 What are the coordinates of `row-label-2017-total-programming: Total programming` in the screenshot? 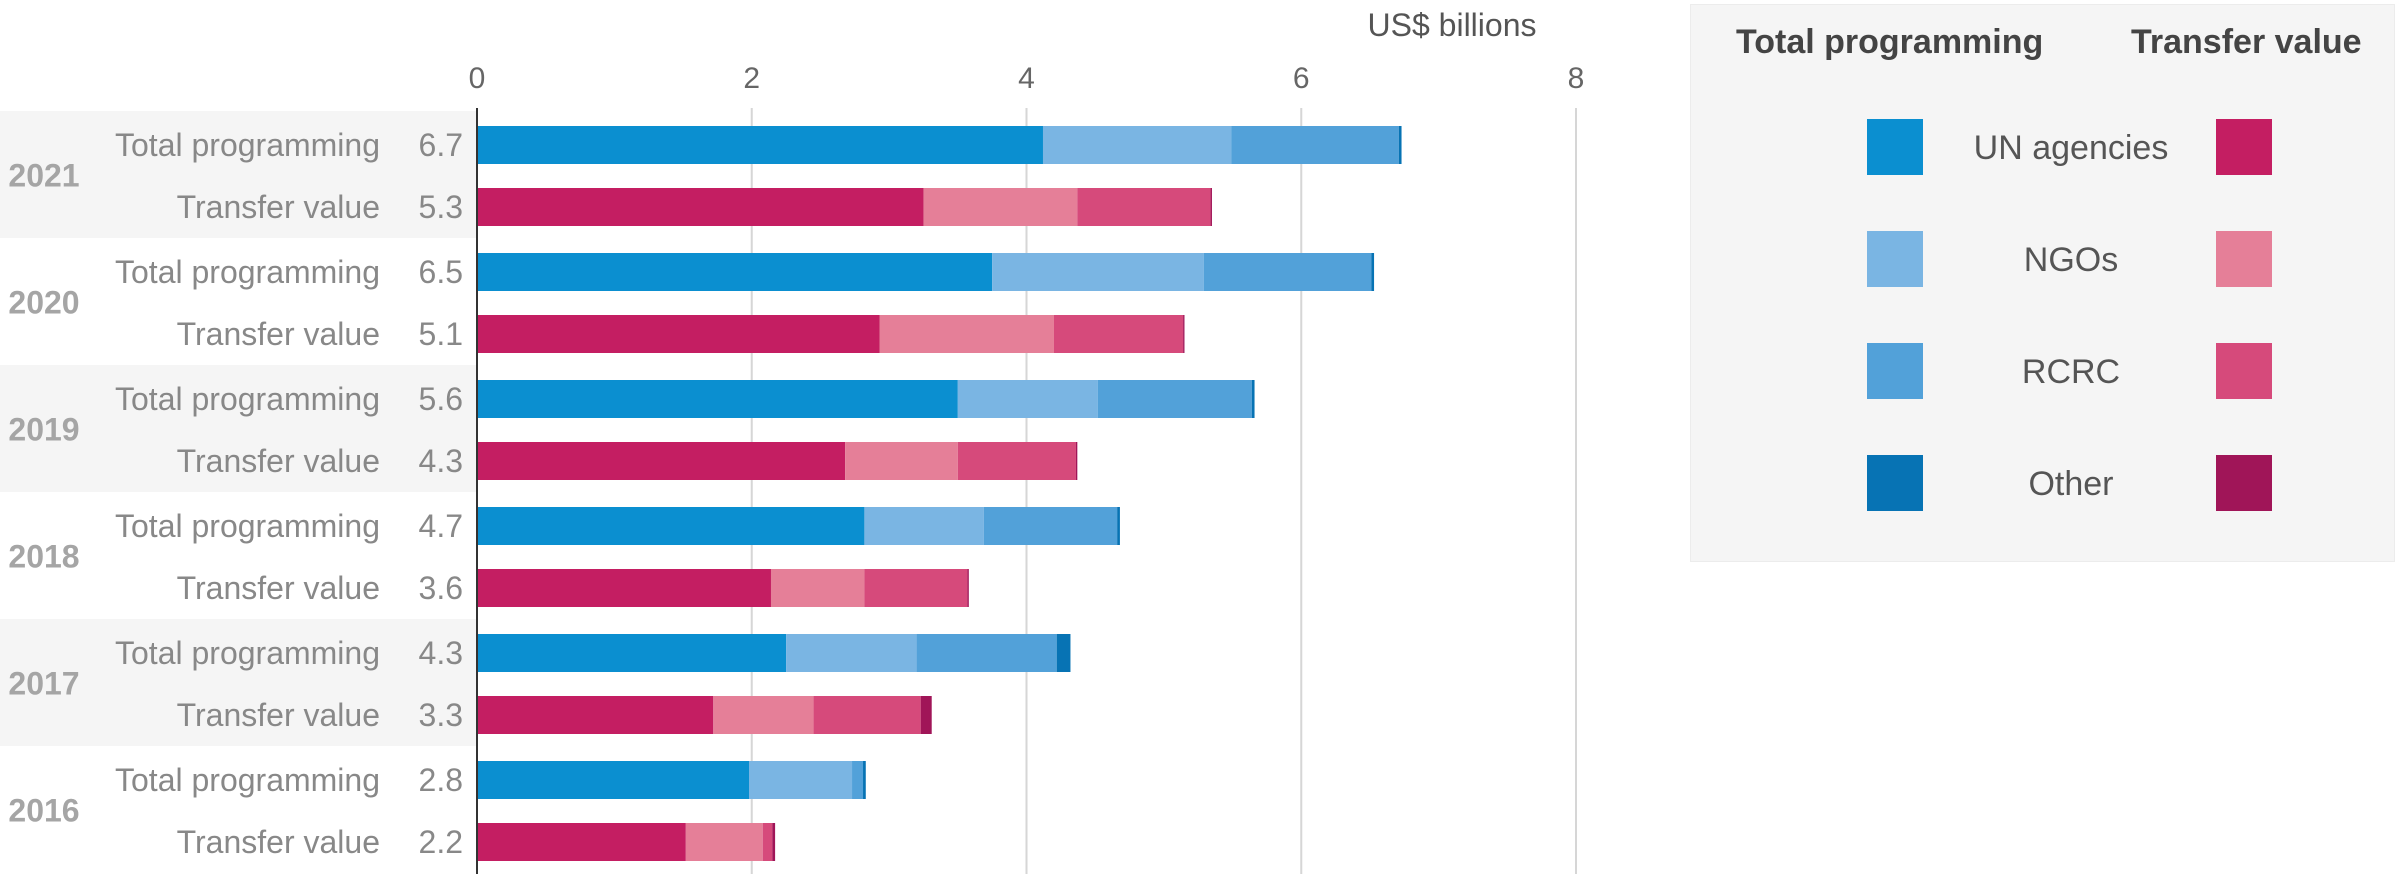 It's located at (247, 653).